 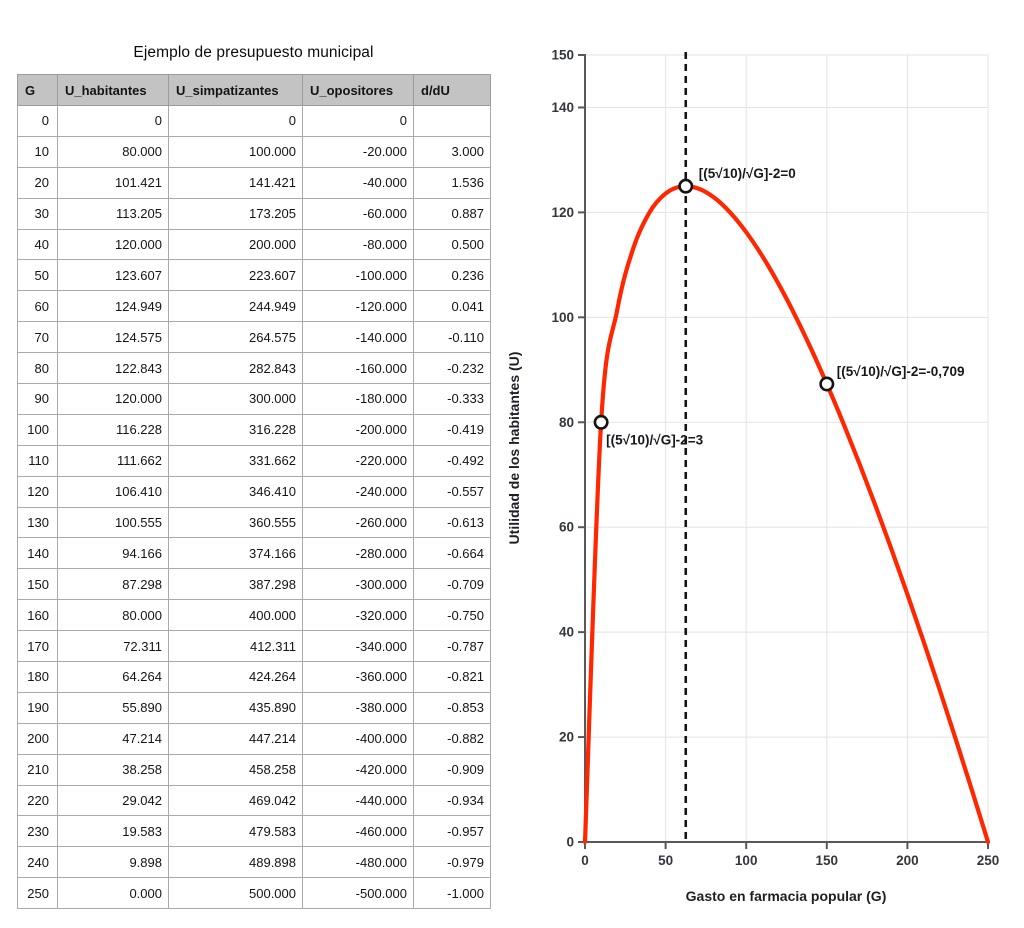 What do you see at coordinates (254, 615) in the screenshot?
I see `table-row: 160 80.000 400.000 -320.000 -0.750` at bounding box center [254, 615].